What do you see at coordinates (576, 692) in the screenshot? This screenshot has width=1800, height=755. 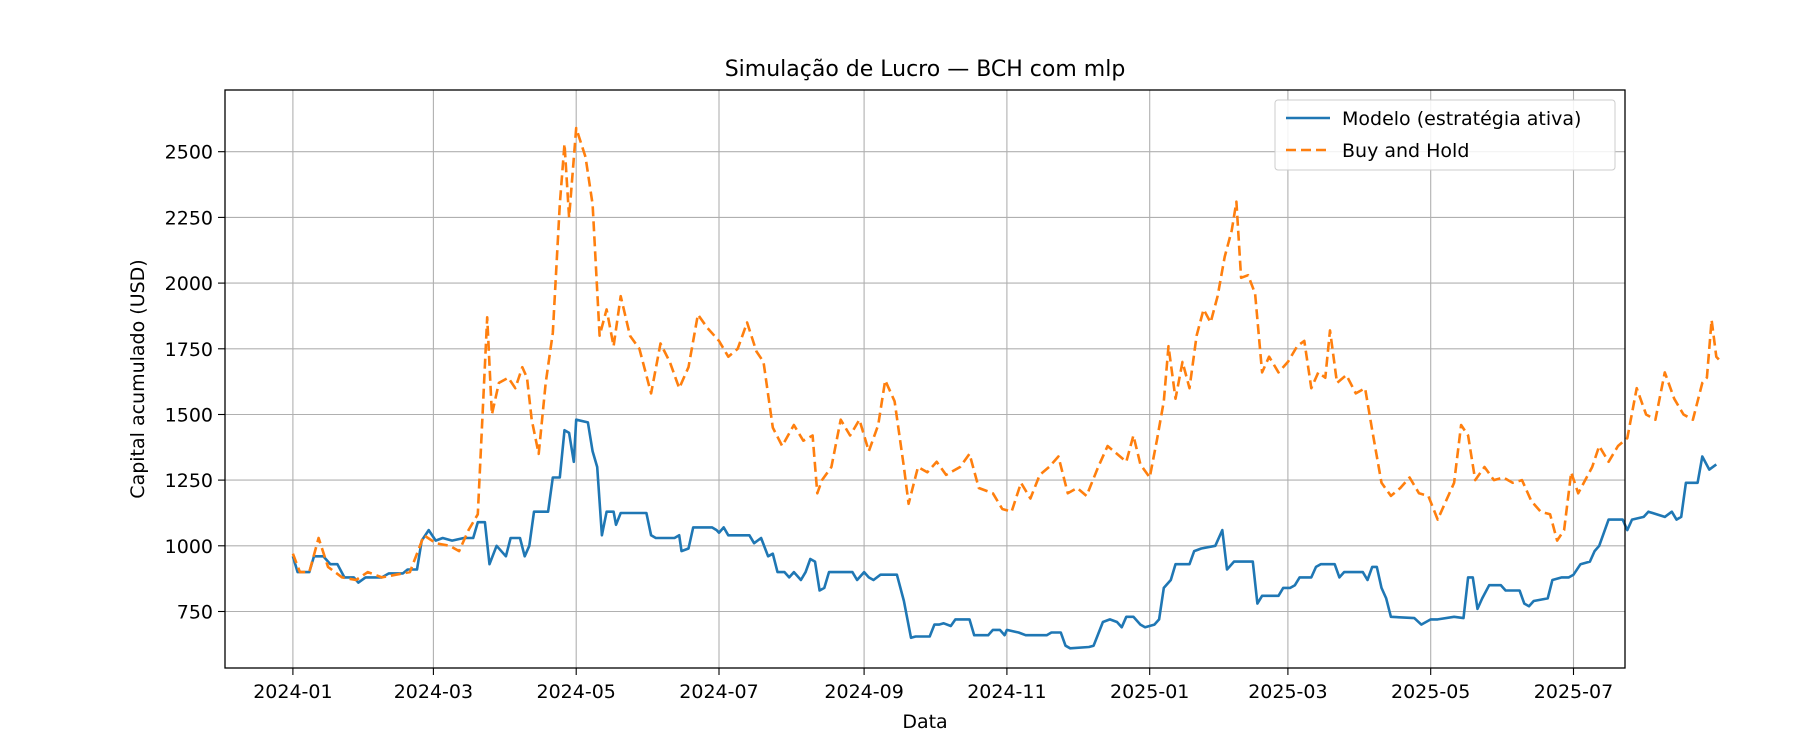 I see `x-tick-label: 2024-05` at bounding box center [576, 692].